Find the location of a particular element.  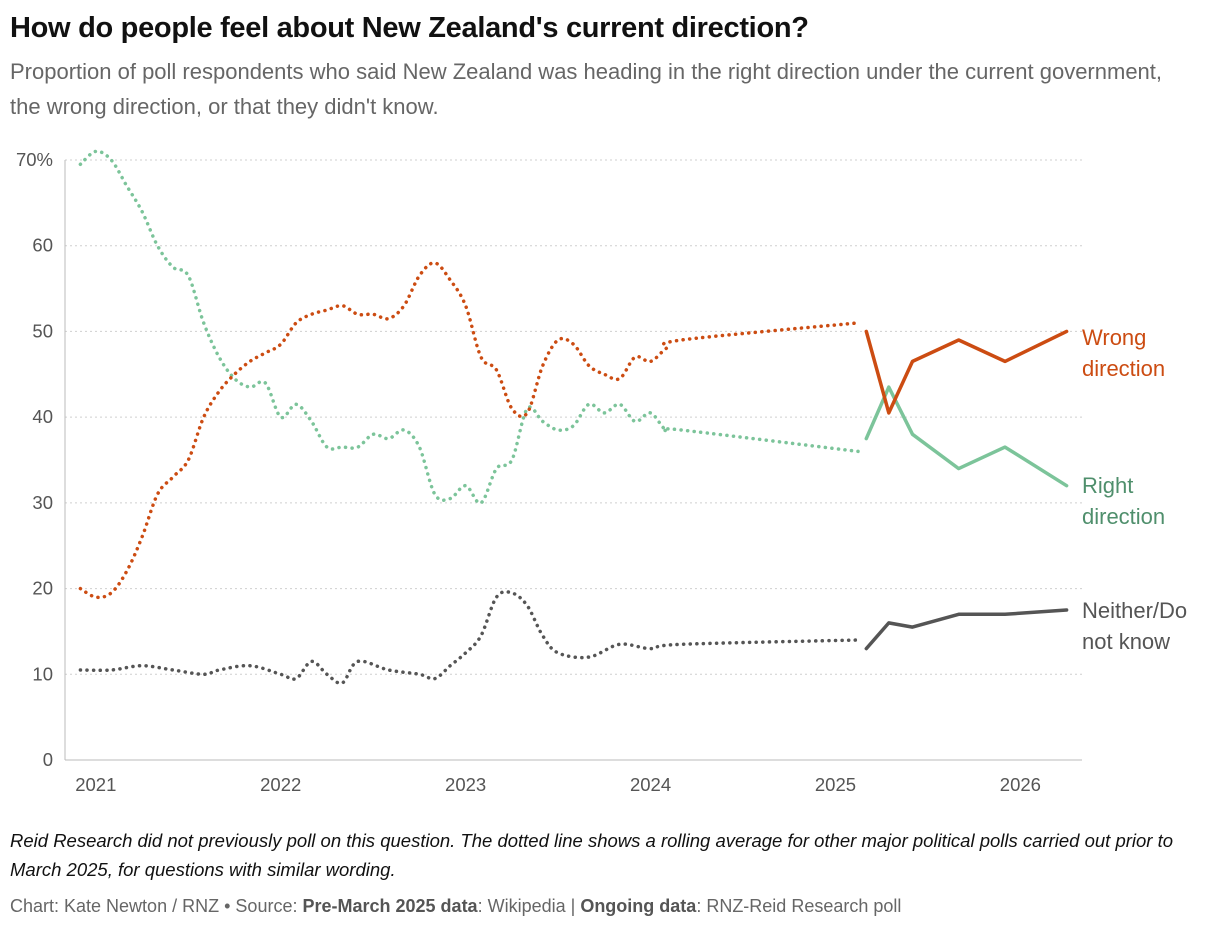

credit-ongoing-label: Ongoing data is located at coordinates (638, 906).